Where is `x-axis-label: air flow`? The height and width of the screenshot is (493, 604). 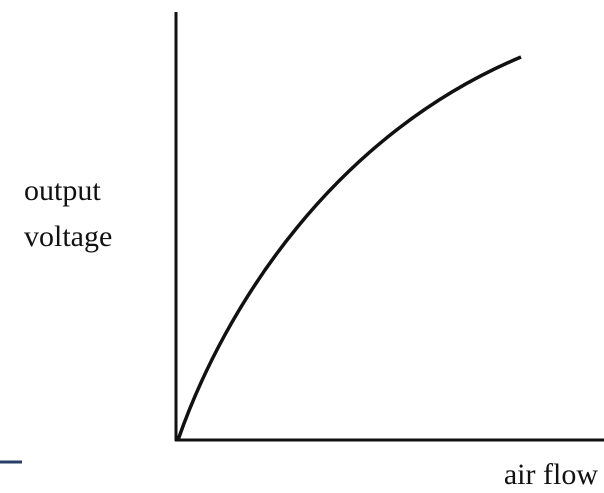
x-axis-label: air flow is located at coordinates (551, 474).